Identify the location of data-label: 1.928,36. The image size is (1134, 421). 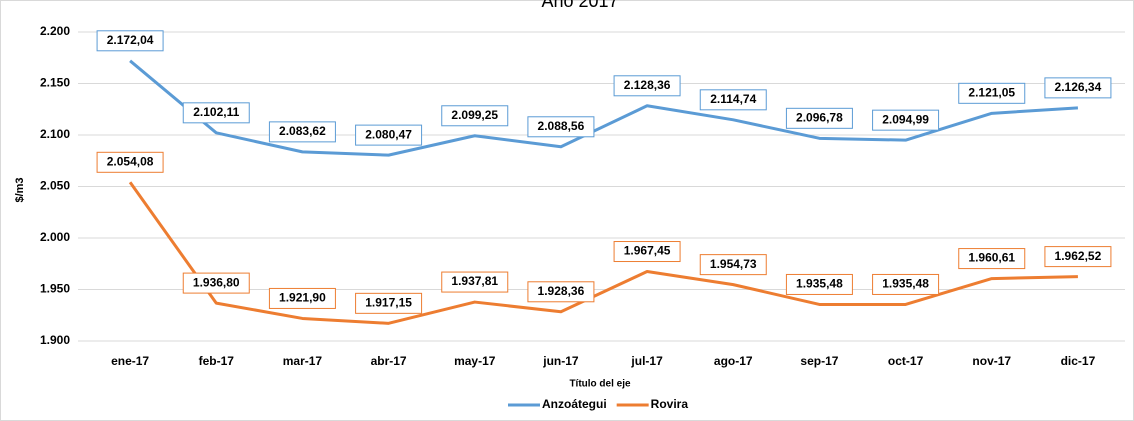
(561, 291).